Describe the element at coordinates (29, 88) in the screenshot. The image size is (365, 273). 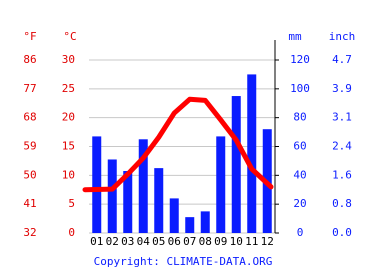
I see `y-fahrenheit-label: 77` at that location.